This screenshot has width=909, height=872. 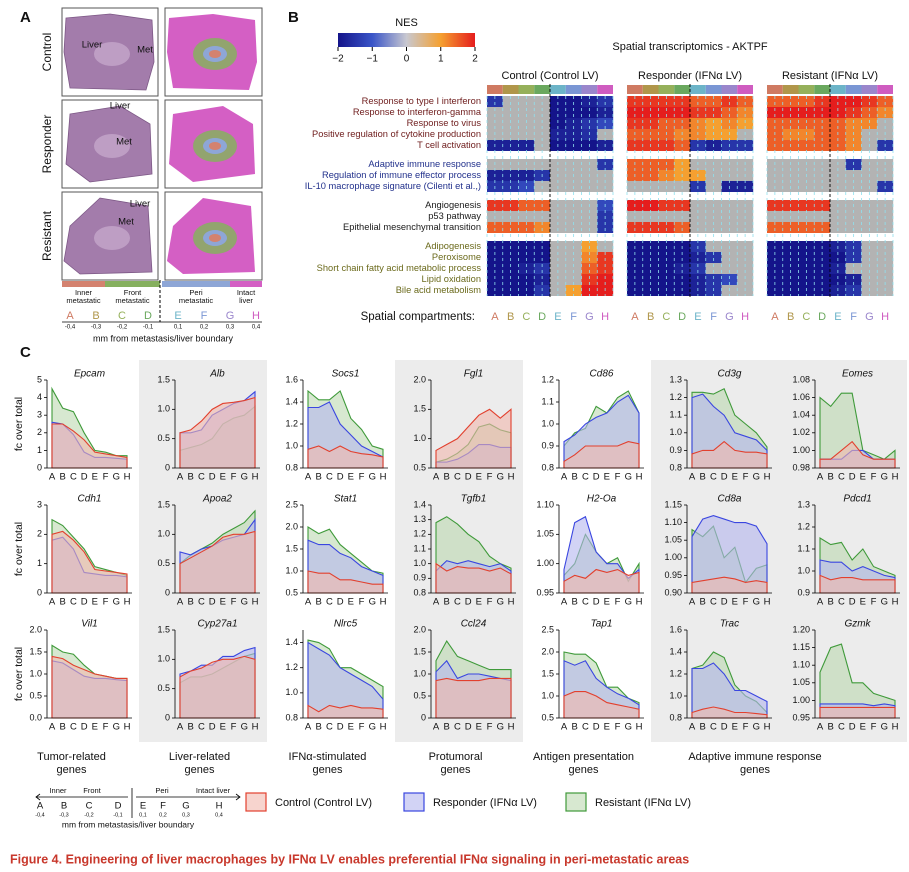 What do you see at coordinates (90, 499) in the screenshot?
I see `gene-title: Cdh1` at bounding box center [90, 499].